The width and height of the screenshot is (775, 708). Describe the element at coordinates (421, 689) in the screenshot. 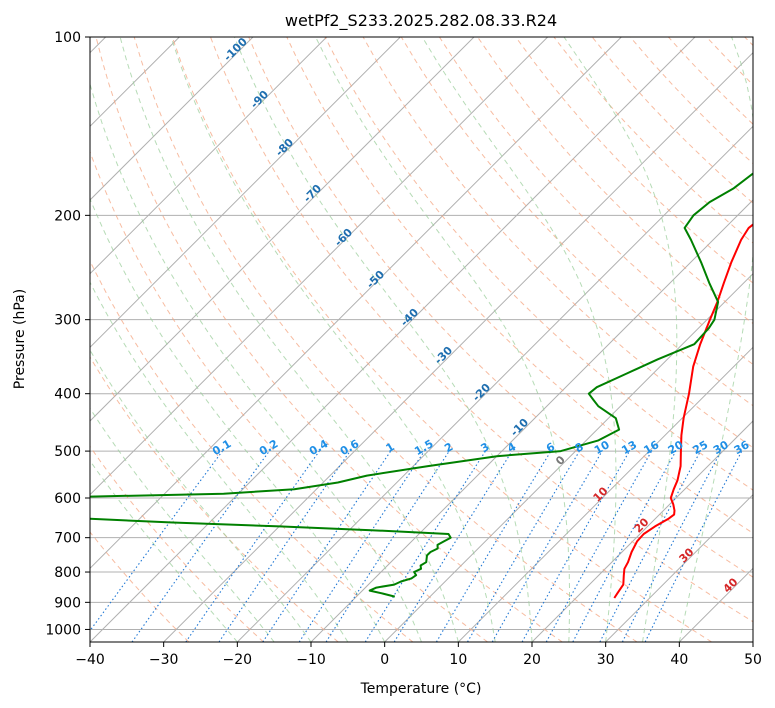

I see `x-axis-label: Temperature (°C)` at that location.